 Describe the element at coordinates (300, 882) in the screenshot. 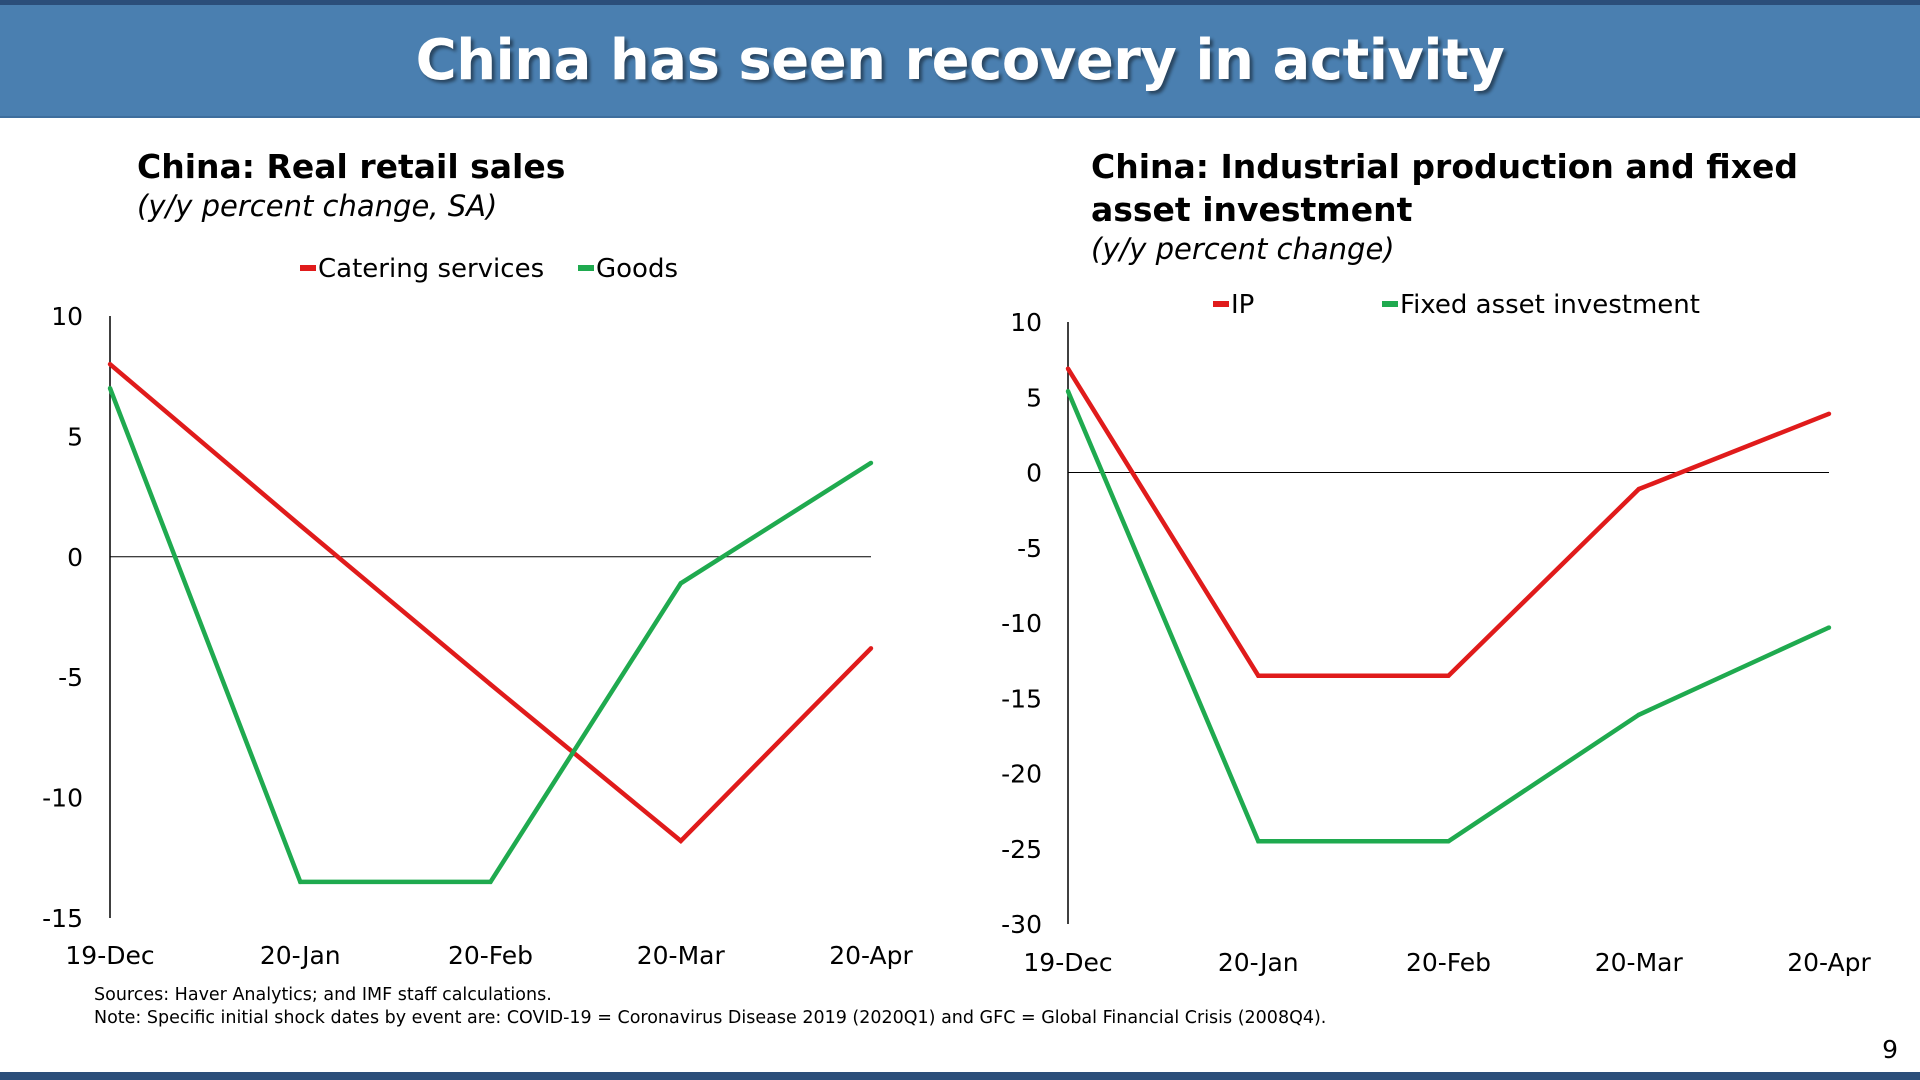

I see `data-point-goods-20-jan` at that location.